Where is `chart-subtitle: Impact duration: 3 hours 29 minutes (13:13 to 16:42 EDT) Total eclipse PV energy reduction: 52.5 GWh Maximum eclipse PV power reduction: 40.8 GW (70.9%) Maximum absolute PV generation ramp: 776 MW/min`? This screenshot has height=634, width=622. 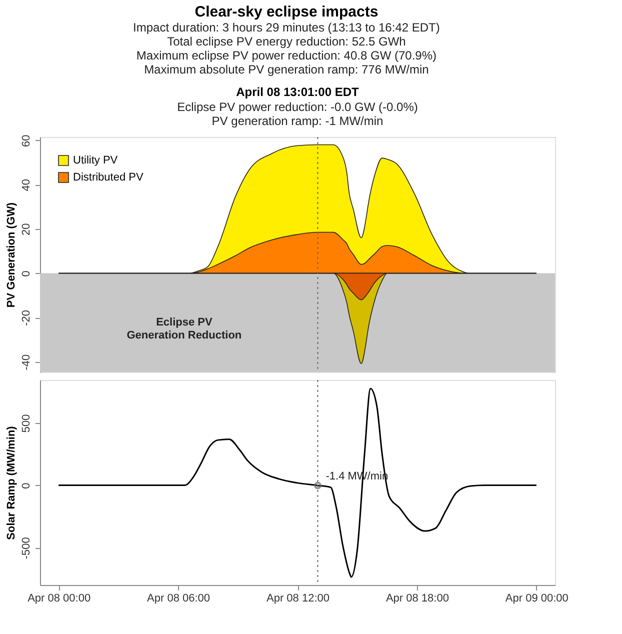 chart-subtitle: Impact duration: 3 hours 29 minutes (13:13 to 16:42 EDT) Total eclipse PV energy reduction: 52.5 GWh Maximum eclipse PV power reduction: 40.8 GW (70.9%) Maximum absolute PV generation ramp: 776 MW/min is located at coordinates (286, 48).